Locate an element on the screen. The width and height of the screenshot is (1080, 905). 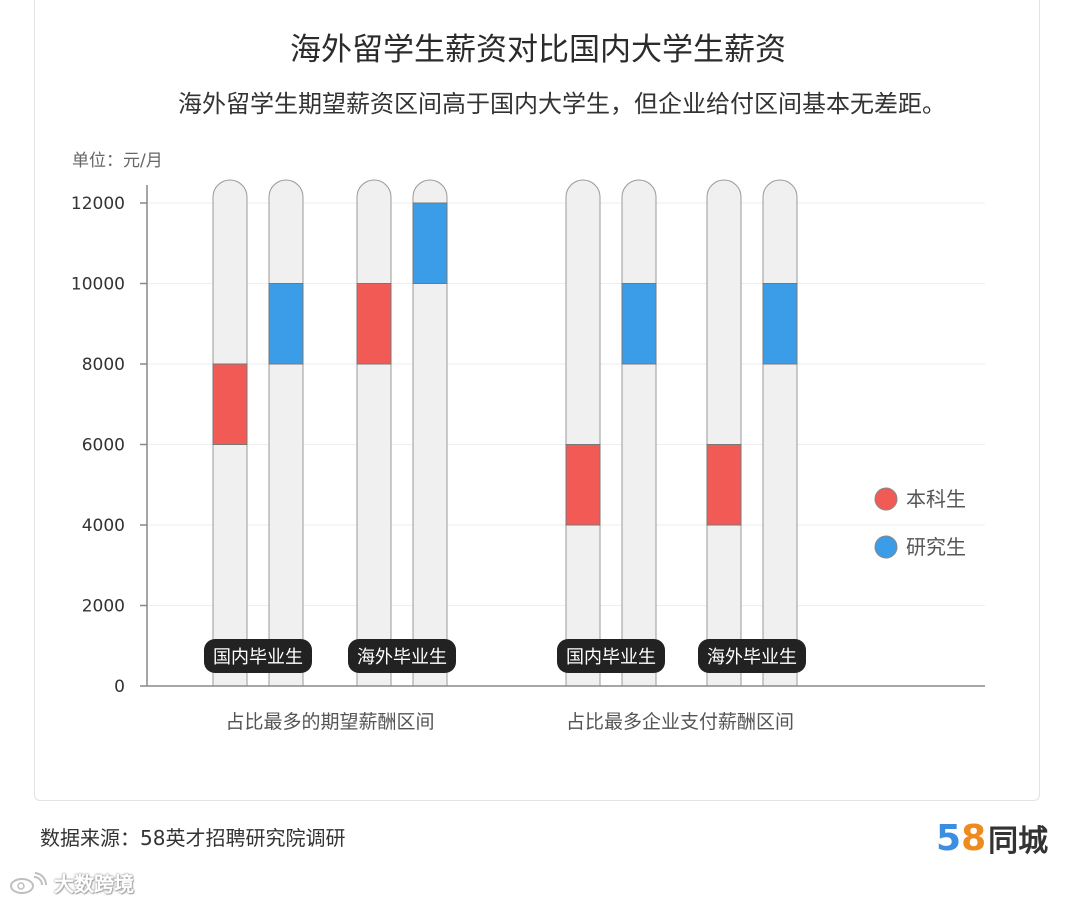
58-tongcheng-logo: 5 8 同城 is located at coordinates (992, 838).